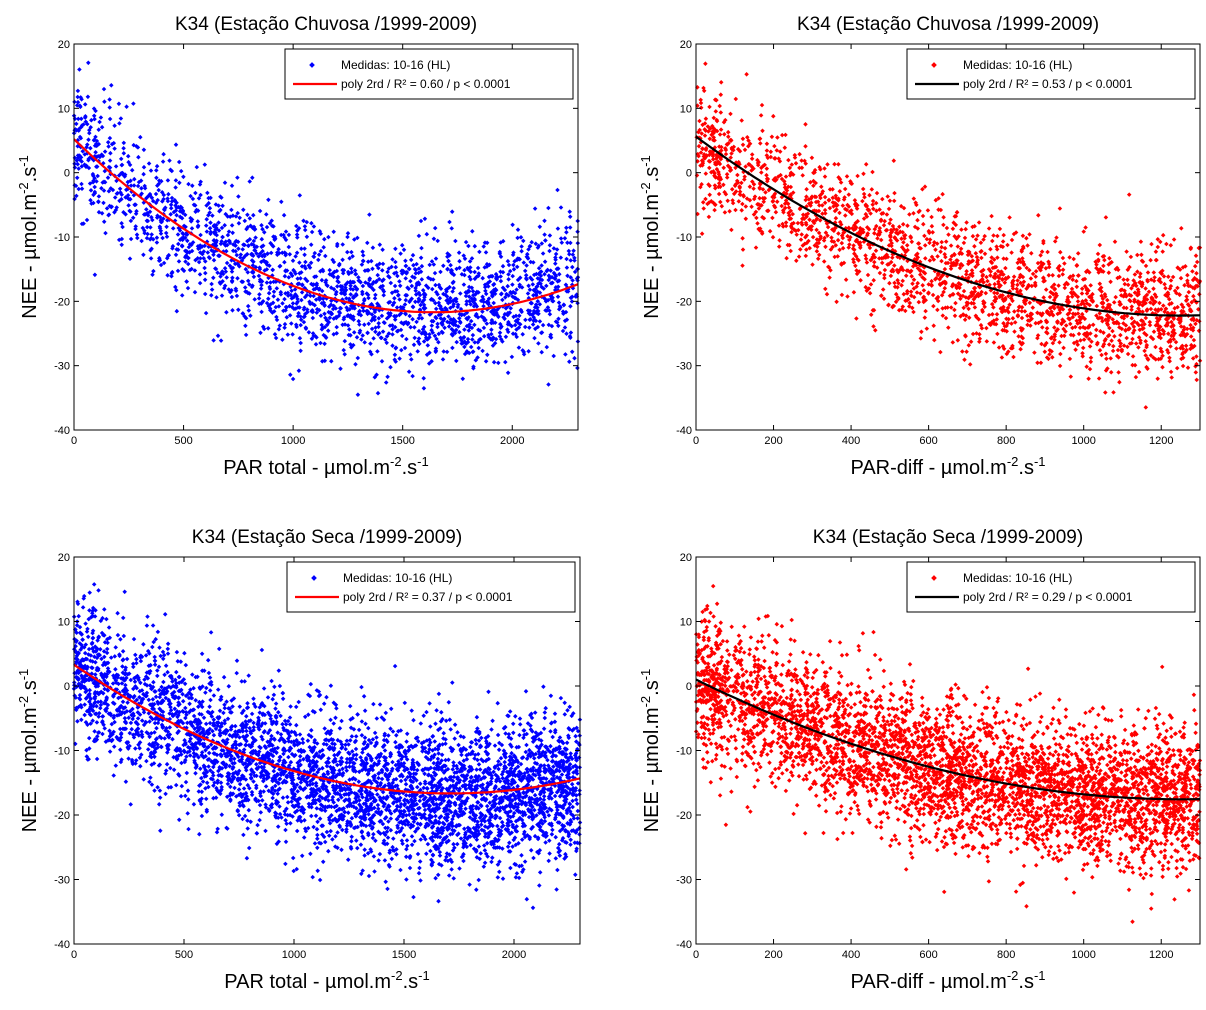  I want to click on chart-1-ylabel-part: NEE - µmol.m, so click(30, 256).